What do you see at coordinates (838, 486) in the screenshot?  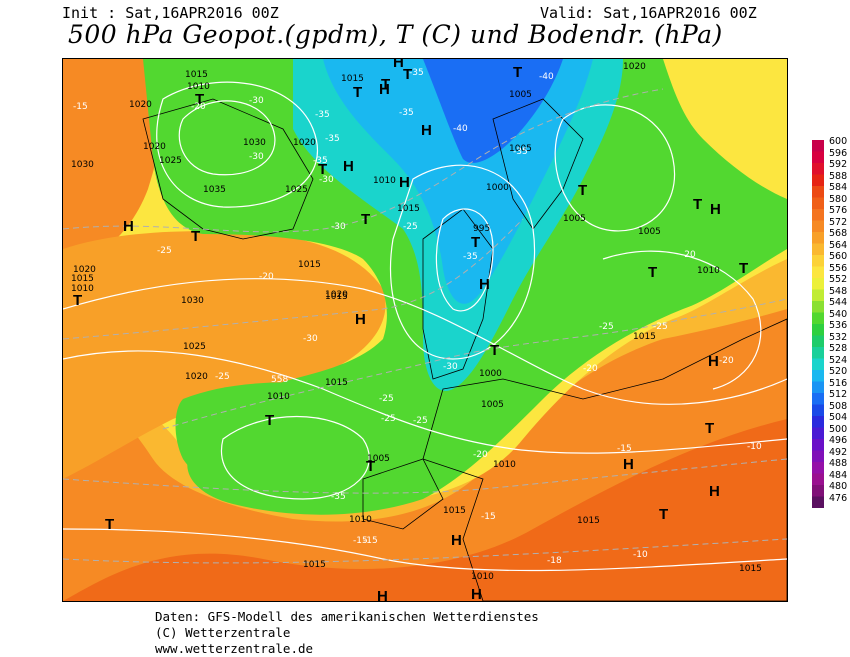 I see `colorbar-level-label: 480` at bounding box center [838, 486].